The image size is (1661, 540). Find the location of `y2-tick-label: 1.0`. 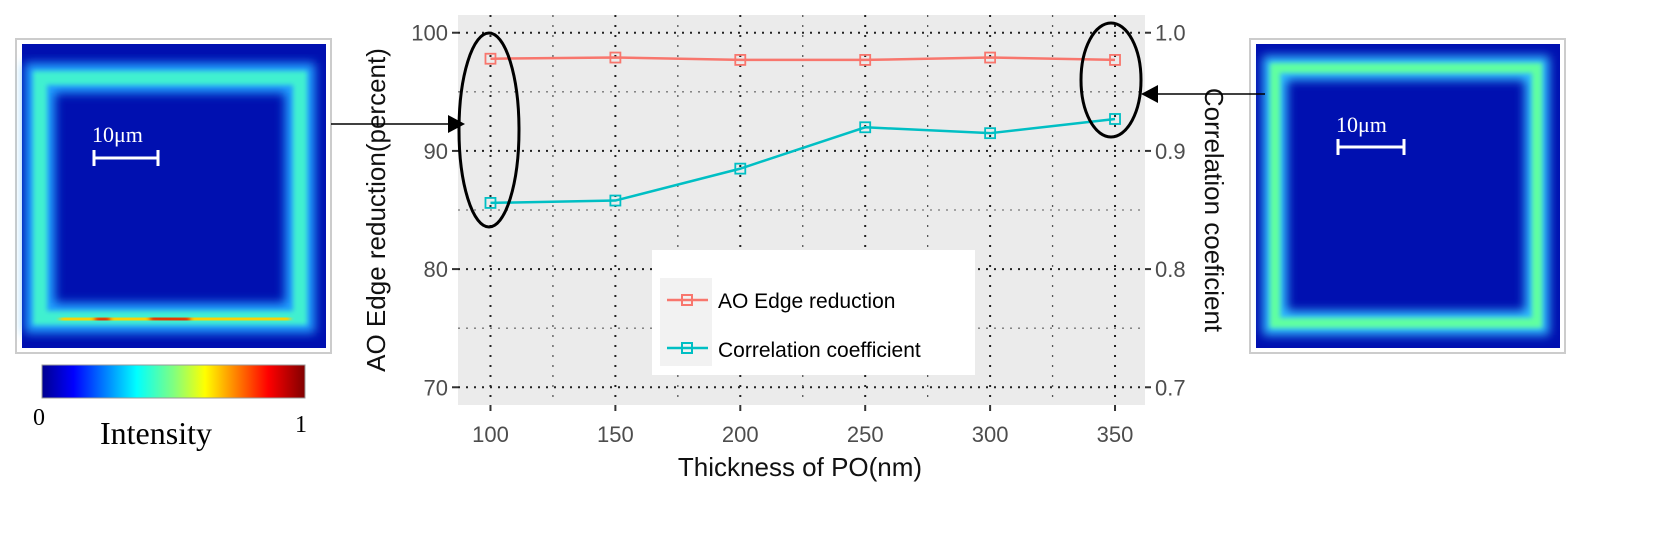

y2-tick-label: 1.0 is located at coordinates (1170, 33).